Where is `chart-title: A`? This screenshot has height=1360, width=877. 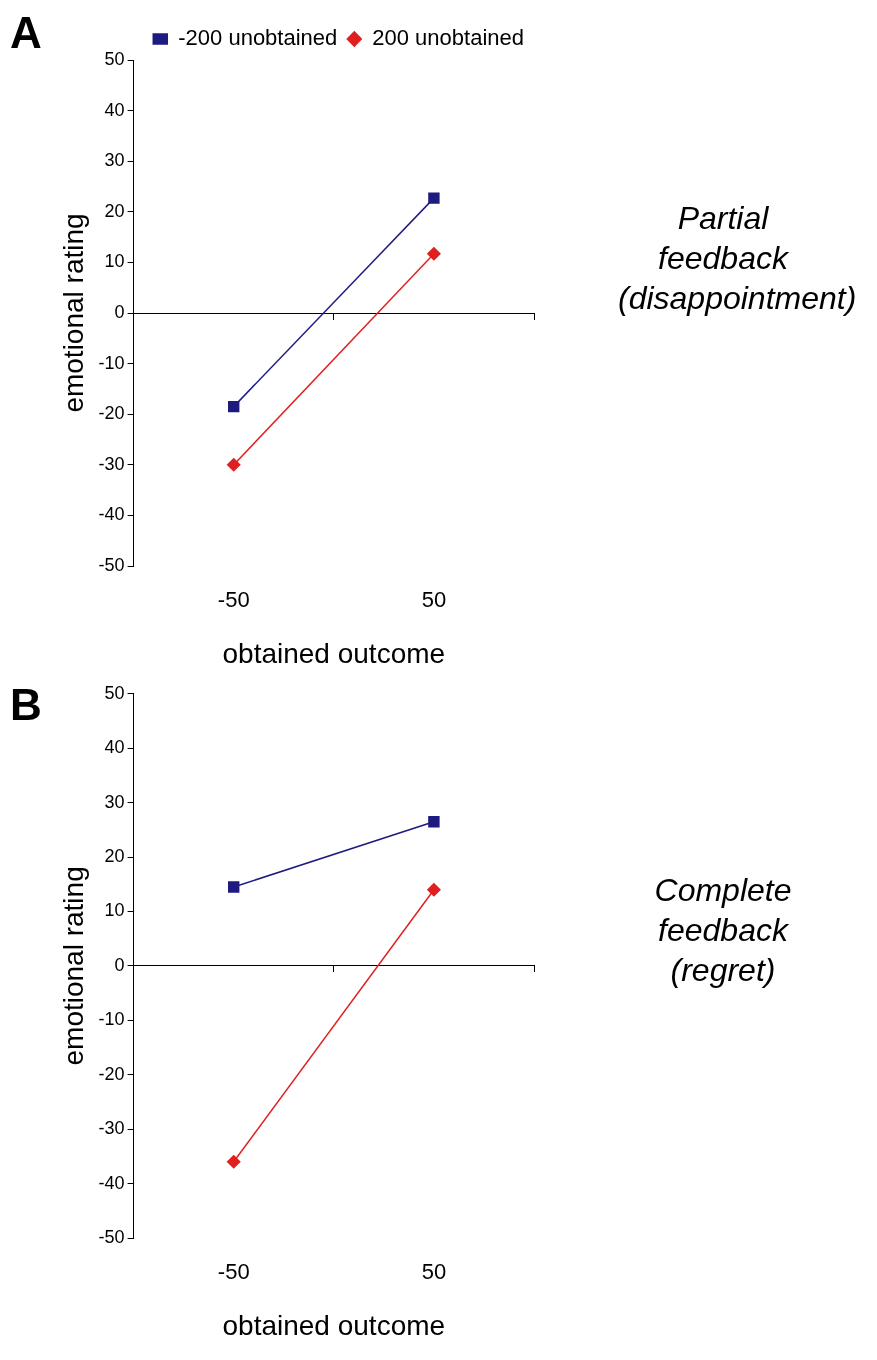
chart-title: A is located at coordinates (26, 33).